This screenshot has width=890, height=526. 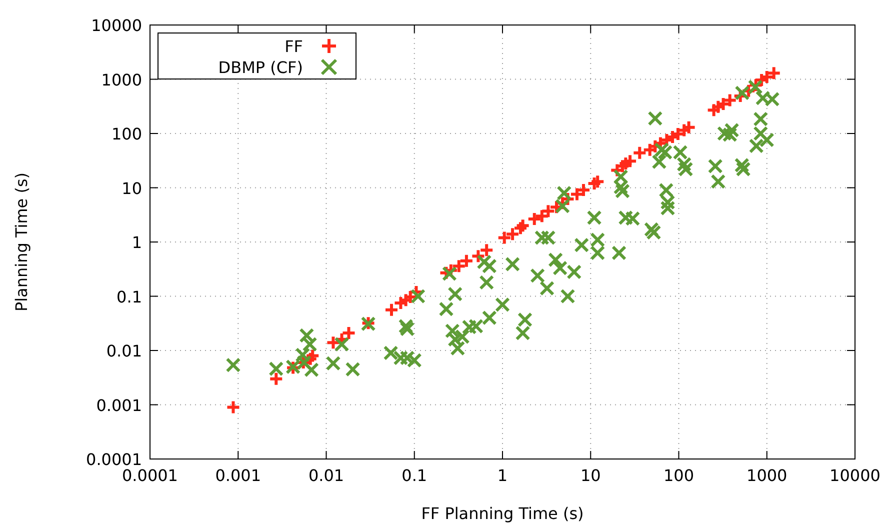 What do you see at coordinates (502, 475) in the screenshot?
I see `x-tick-label: 1` at bounding box center [502, 475].